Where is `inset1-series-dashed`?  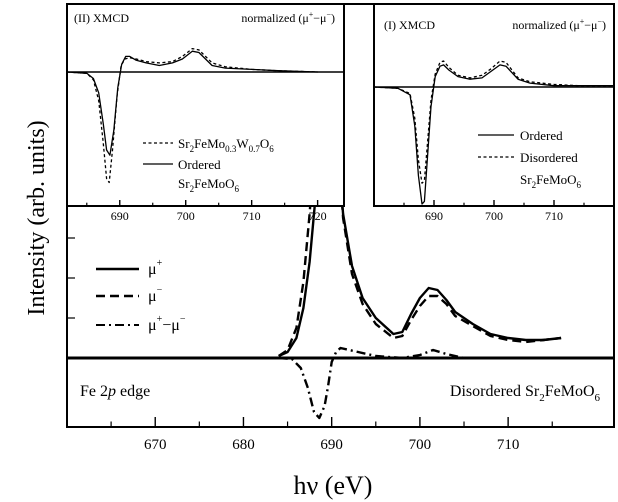
inset1-series-dashed is located at coordinates (493, 122).